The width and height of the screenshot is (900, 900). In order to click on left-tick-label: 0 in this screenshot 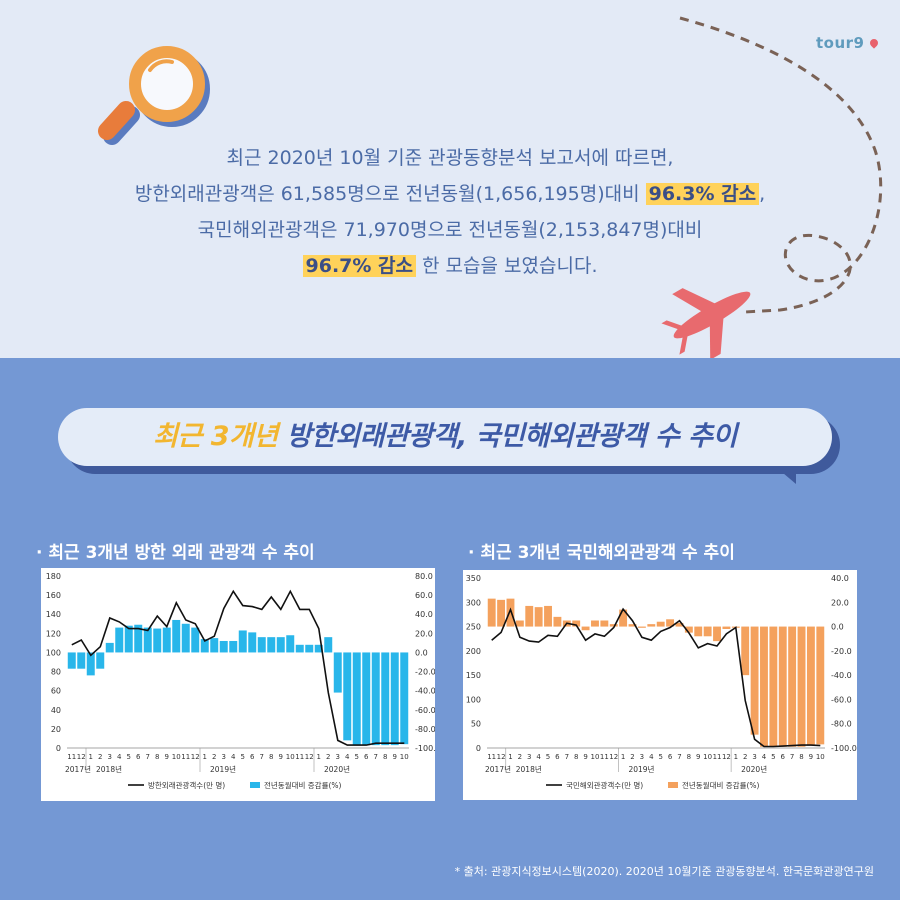, I will do `click(478, 748)`.